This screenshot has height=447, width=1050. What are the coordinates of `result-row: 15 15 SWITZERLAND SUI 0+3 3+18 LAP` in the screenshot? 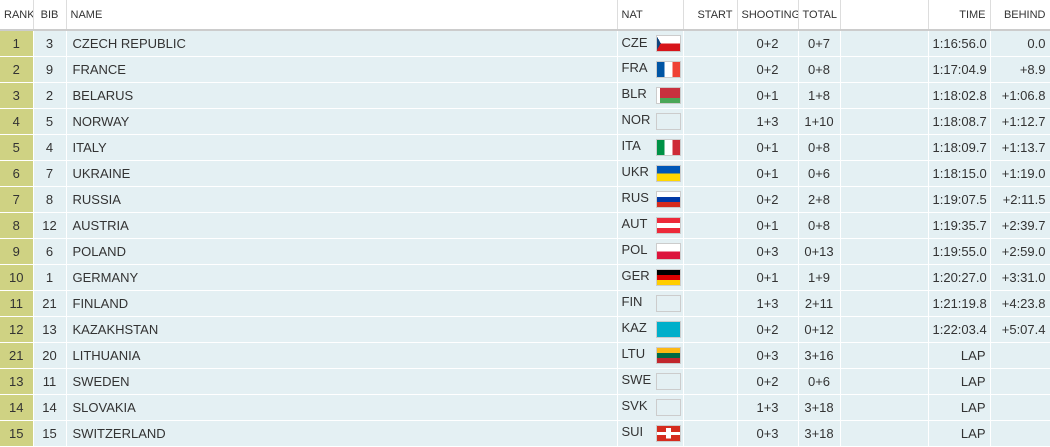 It's located at (525, 433).